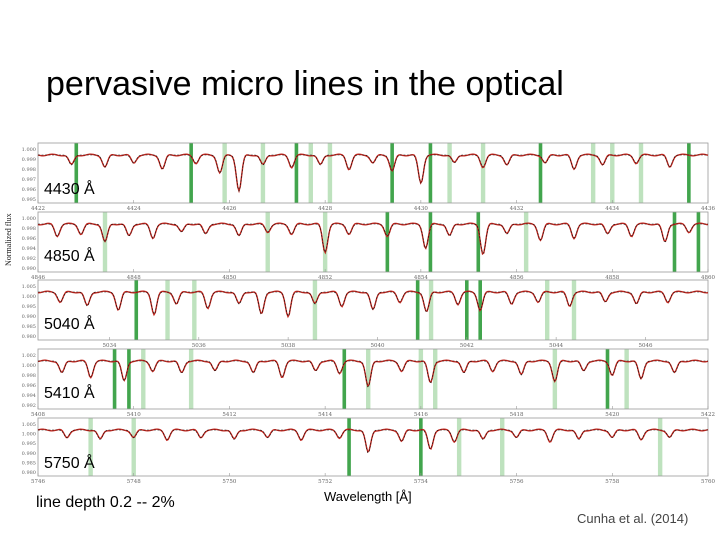 This screenshot has width=720, height=540. Describe the element at coordinates (325, 278) in the screenshot. I see `x-tick-label: 4852` at that location.